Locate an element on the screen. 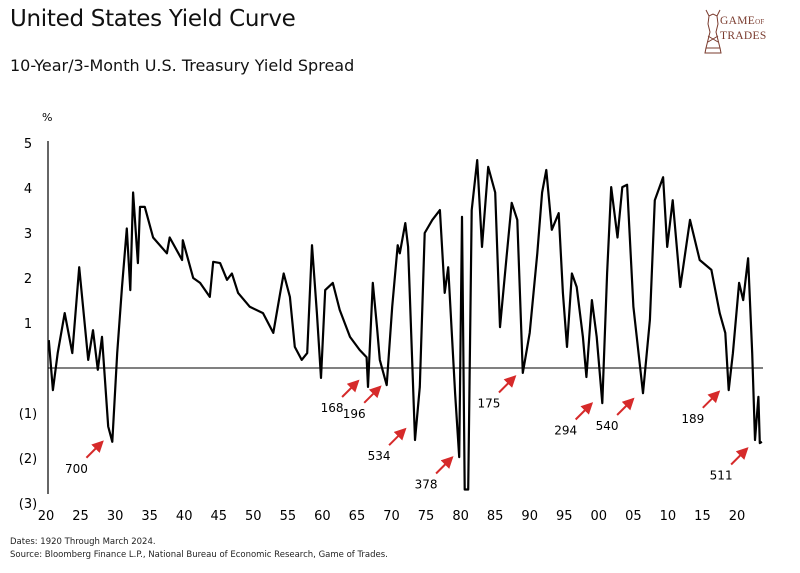 This screenshot has width=800, height=573. annotation-label: 168 is located at coordinates (332, 408).